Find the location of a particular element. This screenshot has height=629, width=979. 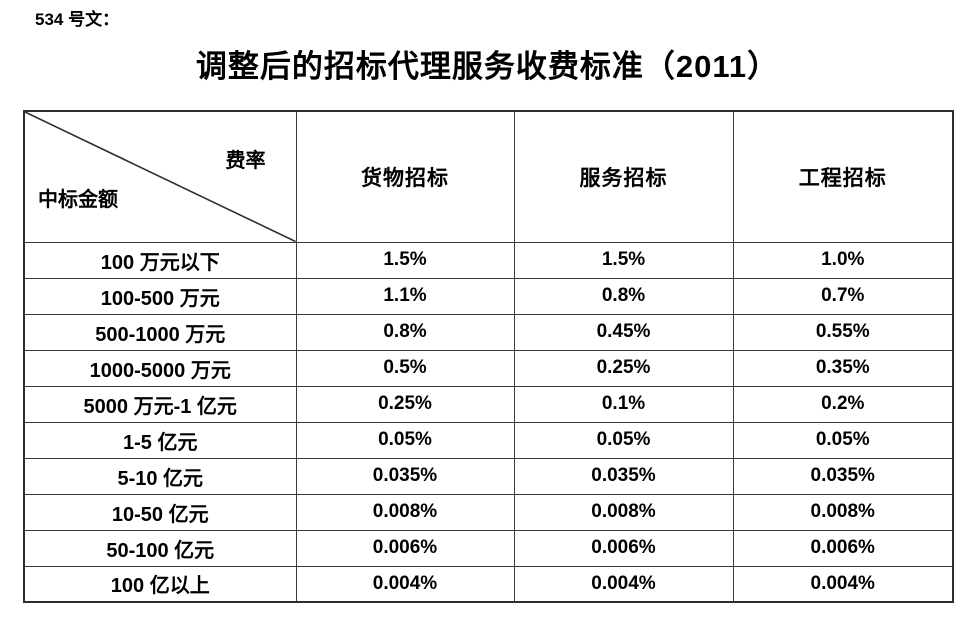

table-row: 1-5 亿元 0.05% 0.05% 0.05% is located at coordinates (488, 440).